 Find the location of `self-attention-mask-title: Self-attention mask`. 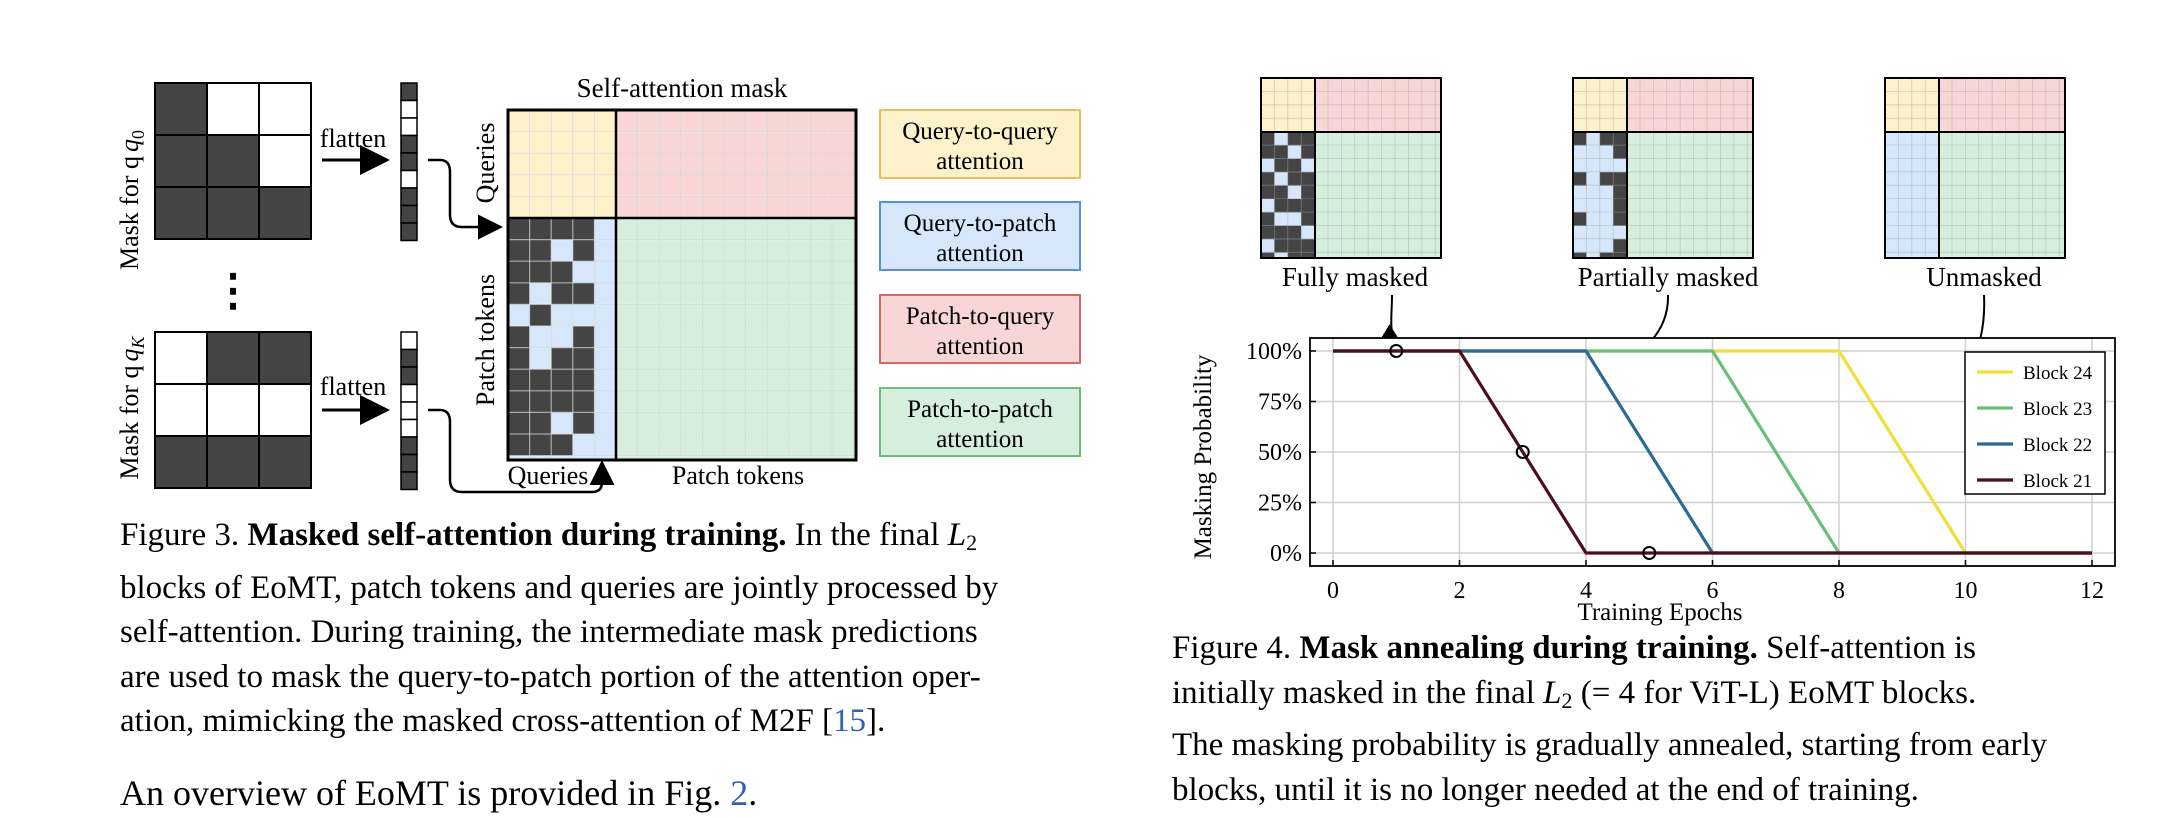

self-attention-mask-title: Self-attention mask is located at coordinates (682, 88).